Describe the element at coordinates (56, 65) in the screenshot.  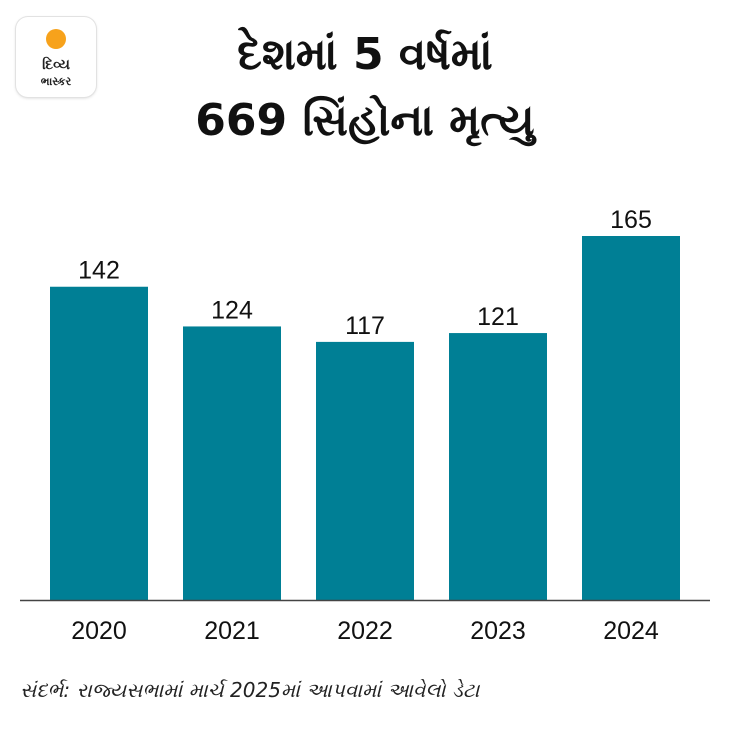
I see `logo-text-line1: દિવ્ય` at that location.